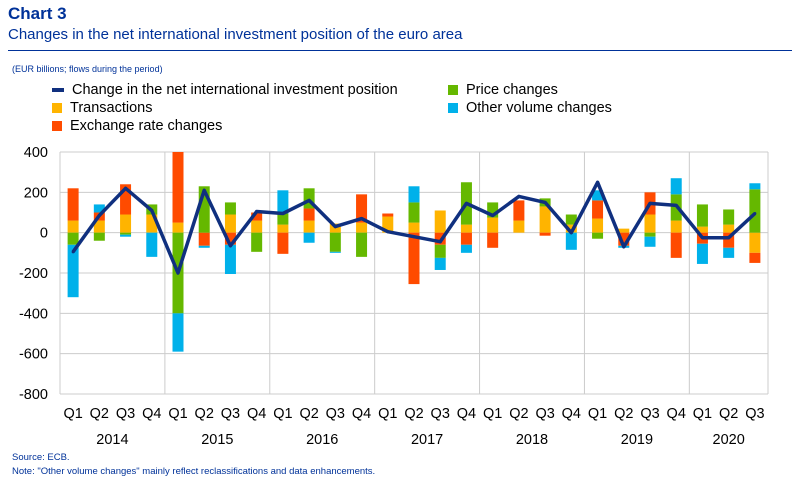  I want to click on legend-exchange-rate: Exchange rate changes, so click(137, 126).